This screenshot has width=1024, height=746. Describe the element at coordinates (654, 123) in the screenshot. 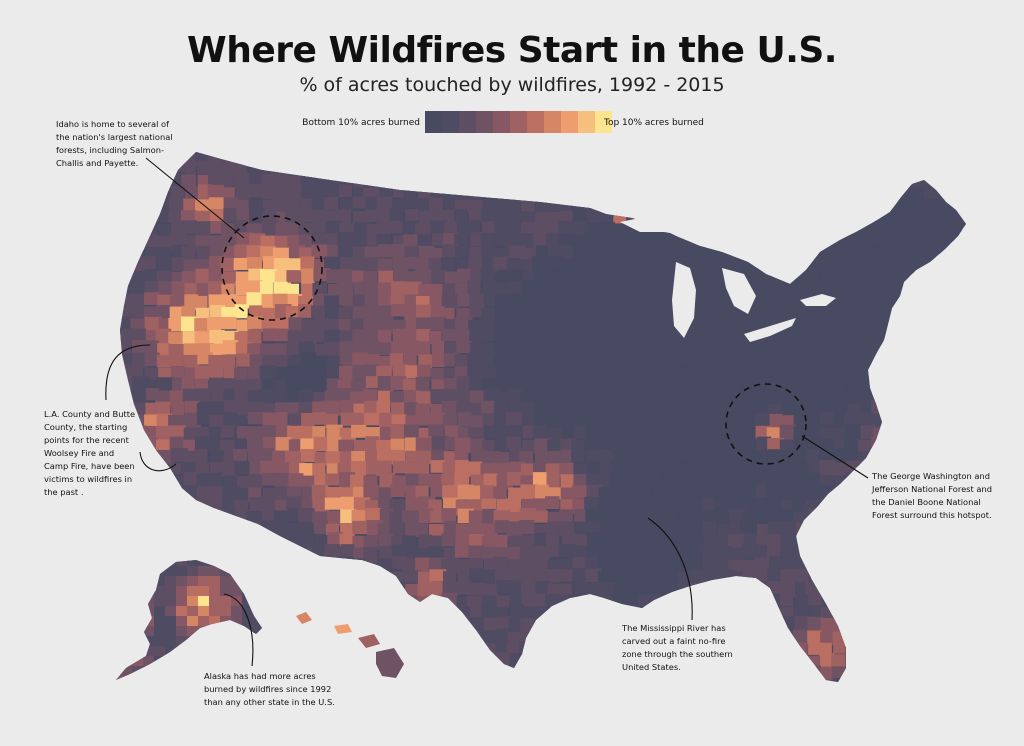

I see `legend-high-label: Top 10% acres burned` at that location.